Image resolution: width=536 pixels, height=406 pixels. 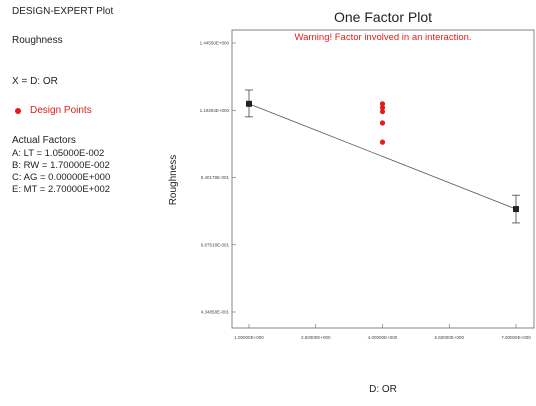 What do you see at coordinates (35, 81) in the screenshot?
I see `x-assignment-label: X = D: OR` at bounding box center [35, 81].